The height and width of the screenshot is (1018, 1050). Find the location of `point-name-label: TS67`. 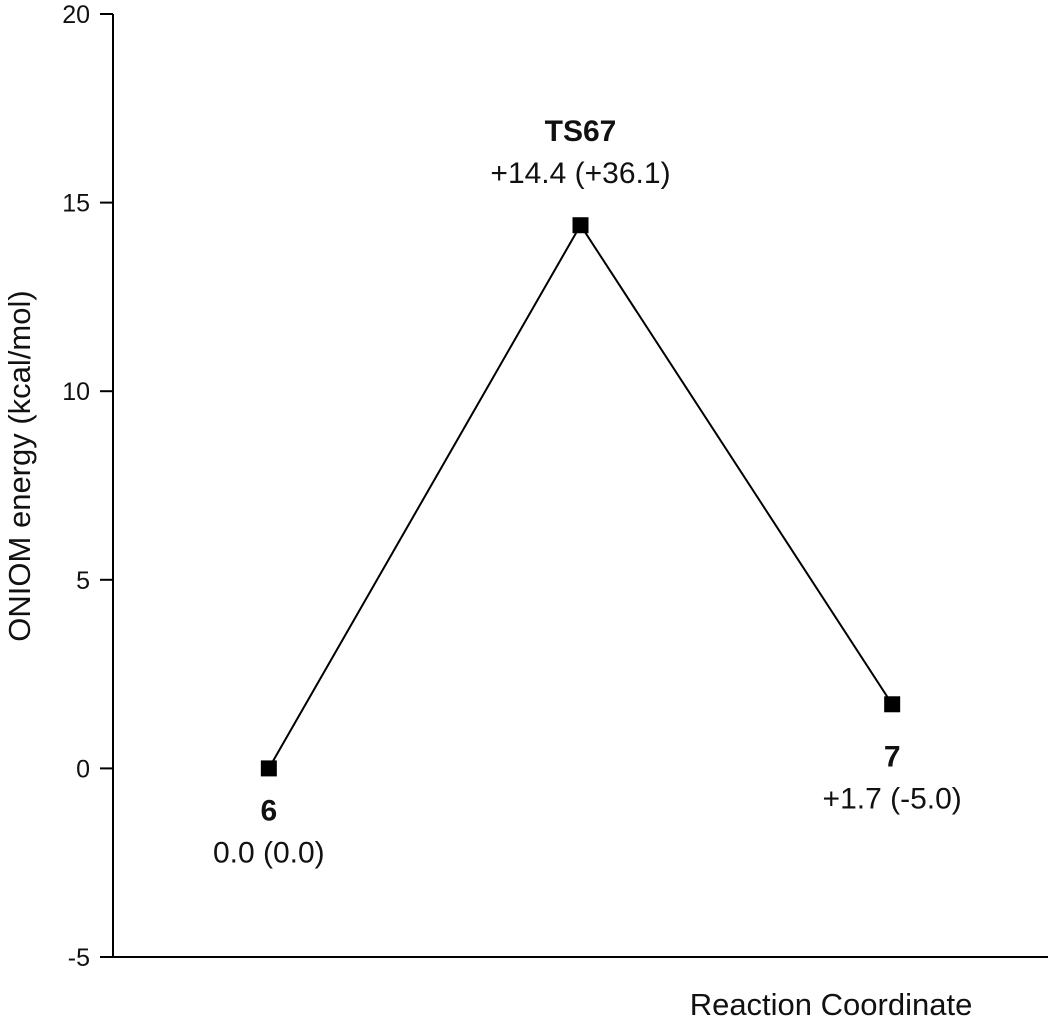

point-name-label: TS67 is located at coordinates (581, 131).